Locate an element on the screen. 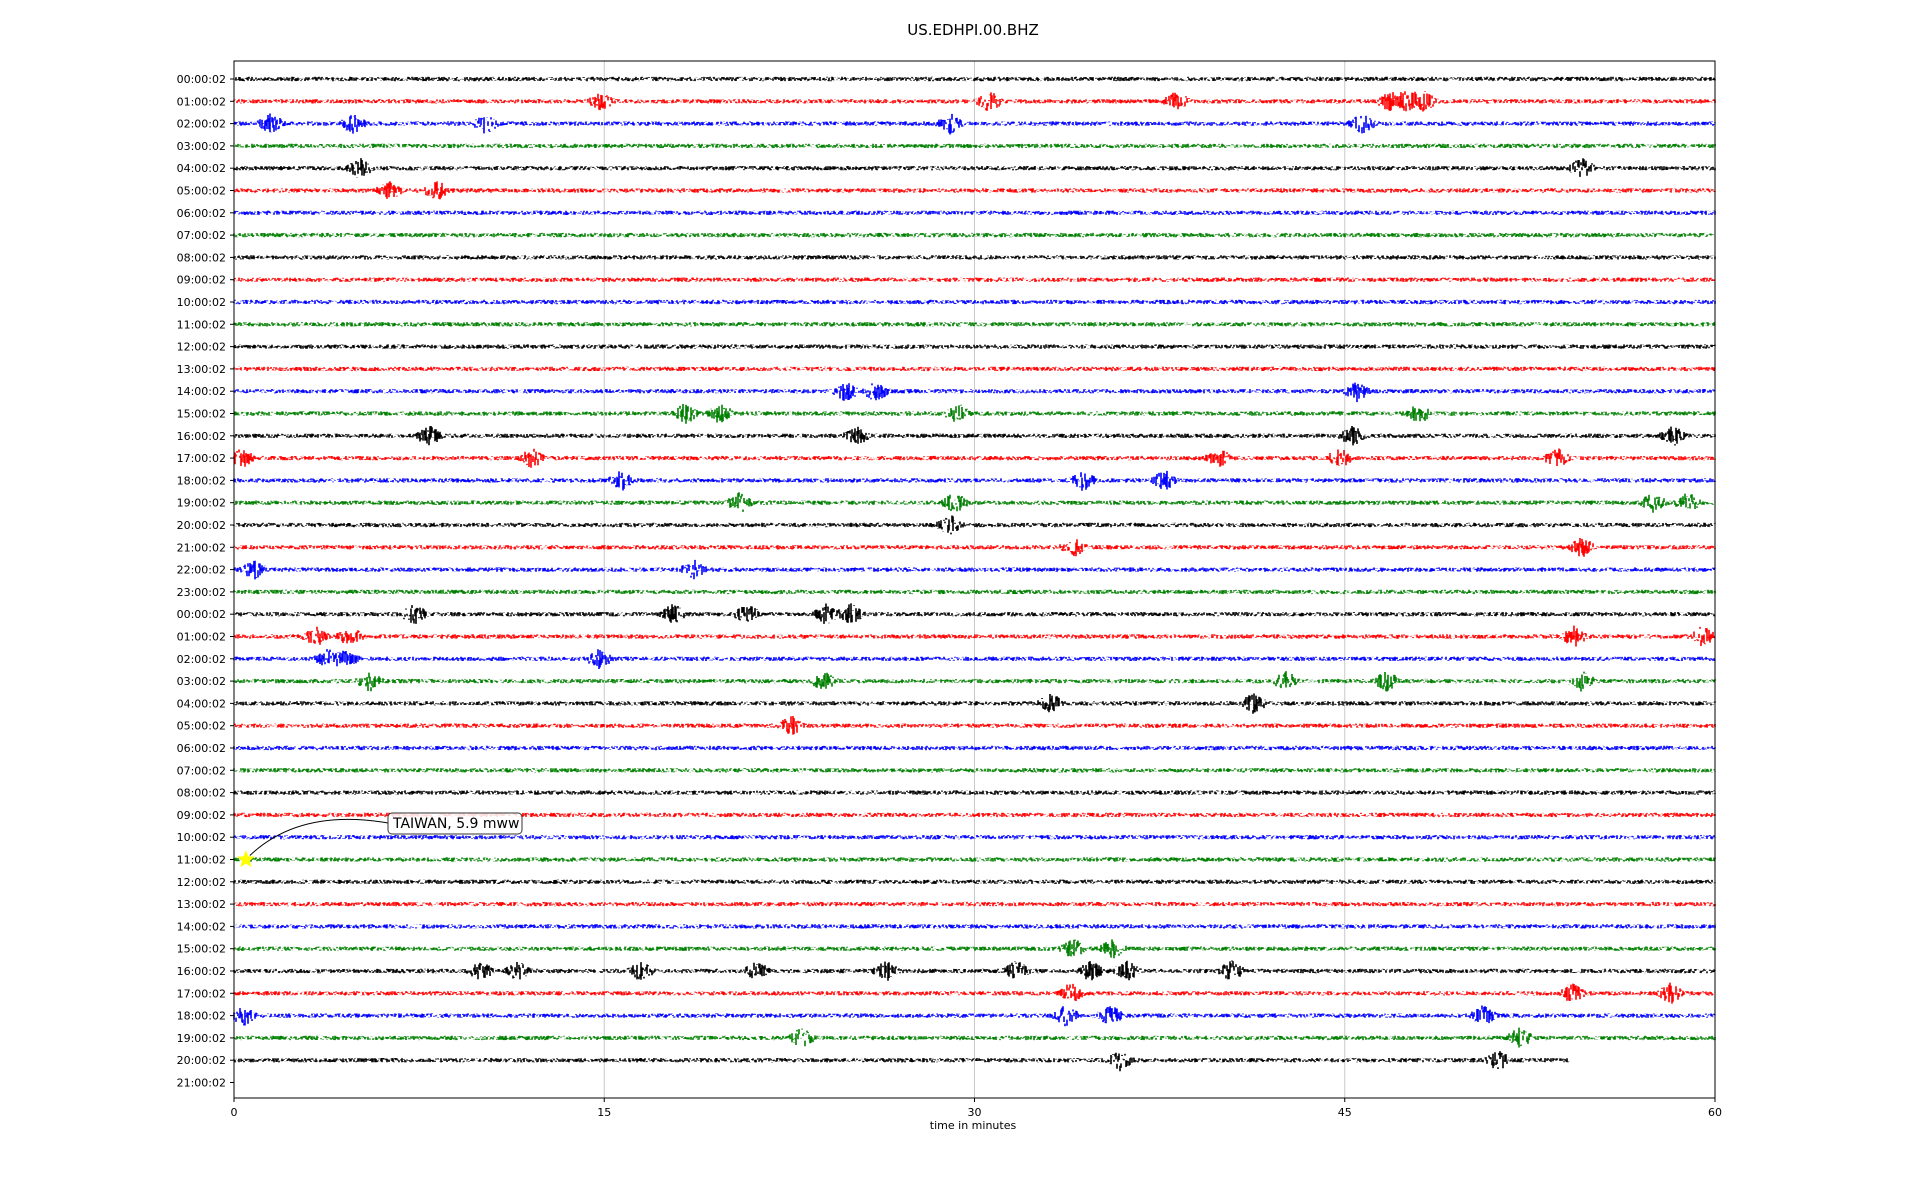  annotation-box is located at coordinates (455, 823).